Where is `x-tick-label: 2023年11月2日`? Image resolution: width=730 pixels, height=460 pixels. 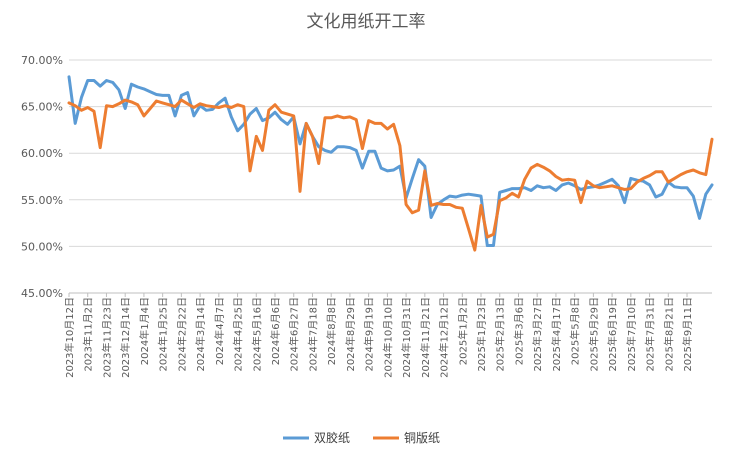
x-tick-label: 2023年11月2日 is located at coordinates (88, 334).